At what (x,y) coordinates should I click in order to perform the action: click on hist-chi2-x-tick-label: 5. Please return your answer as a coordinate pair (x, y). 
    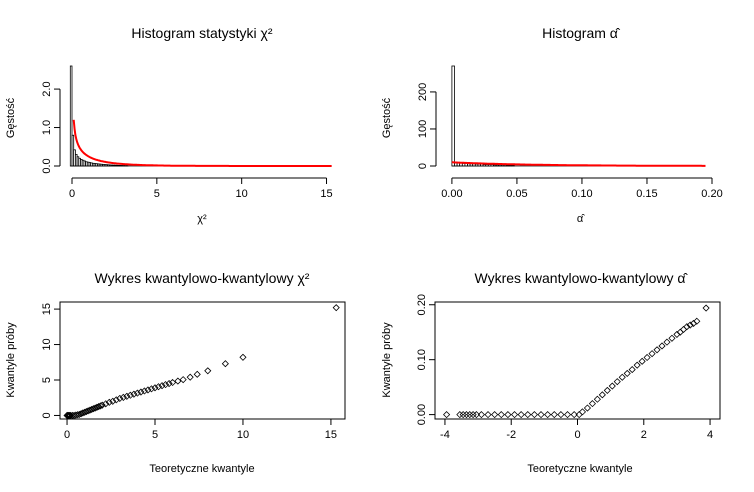
    Looking at the image, I should click on (157, 194).